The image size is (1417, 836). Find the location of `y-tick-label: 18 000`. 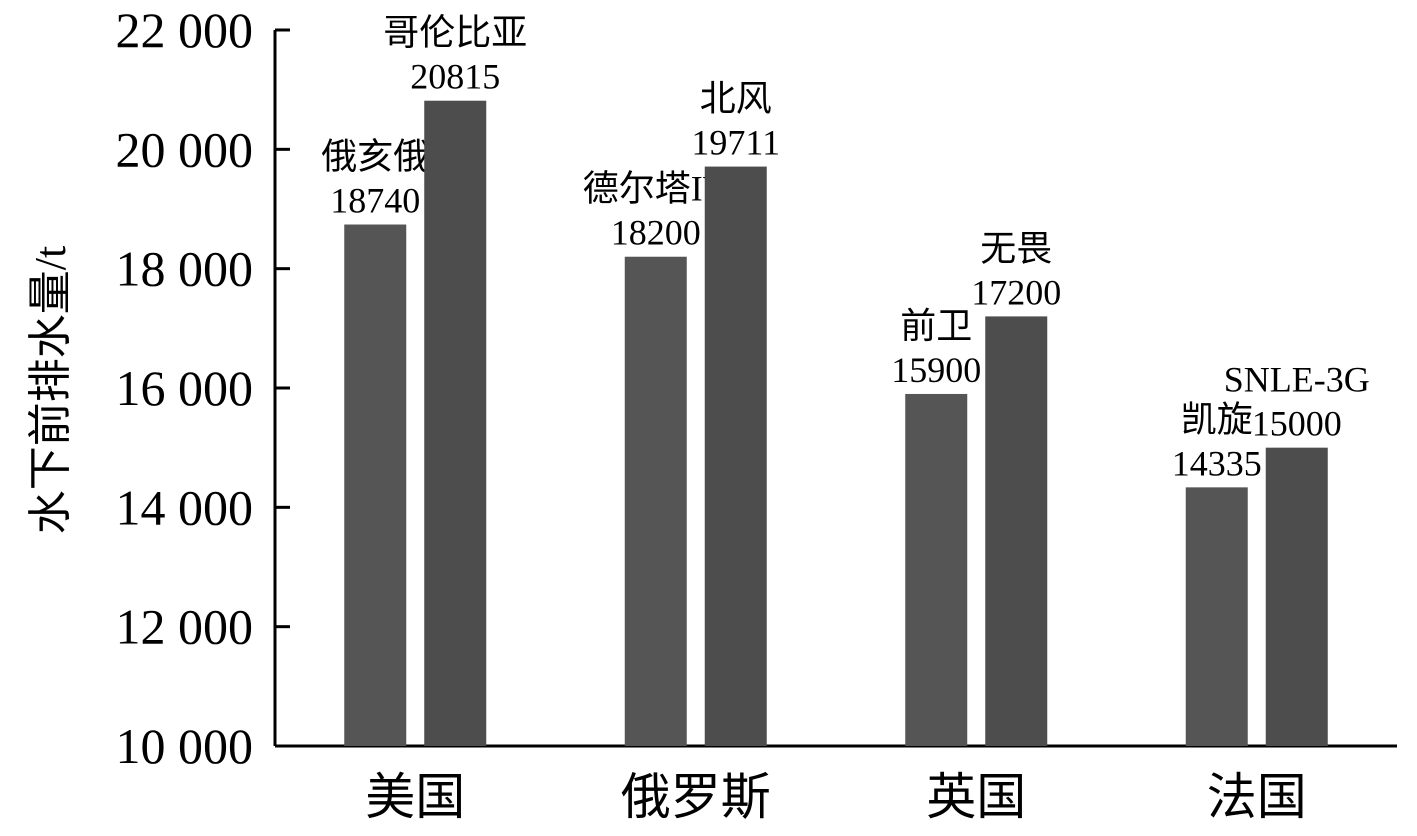

y-tick-label: 18 000 is located at coordinates (185, 269).